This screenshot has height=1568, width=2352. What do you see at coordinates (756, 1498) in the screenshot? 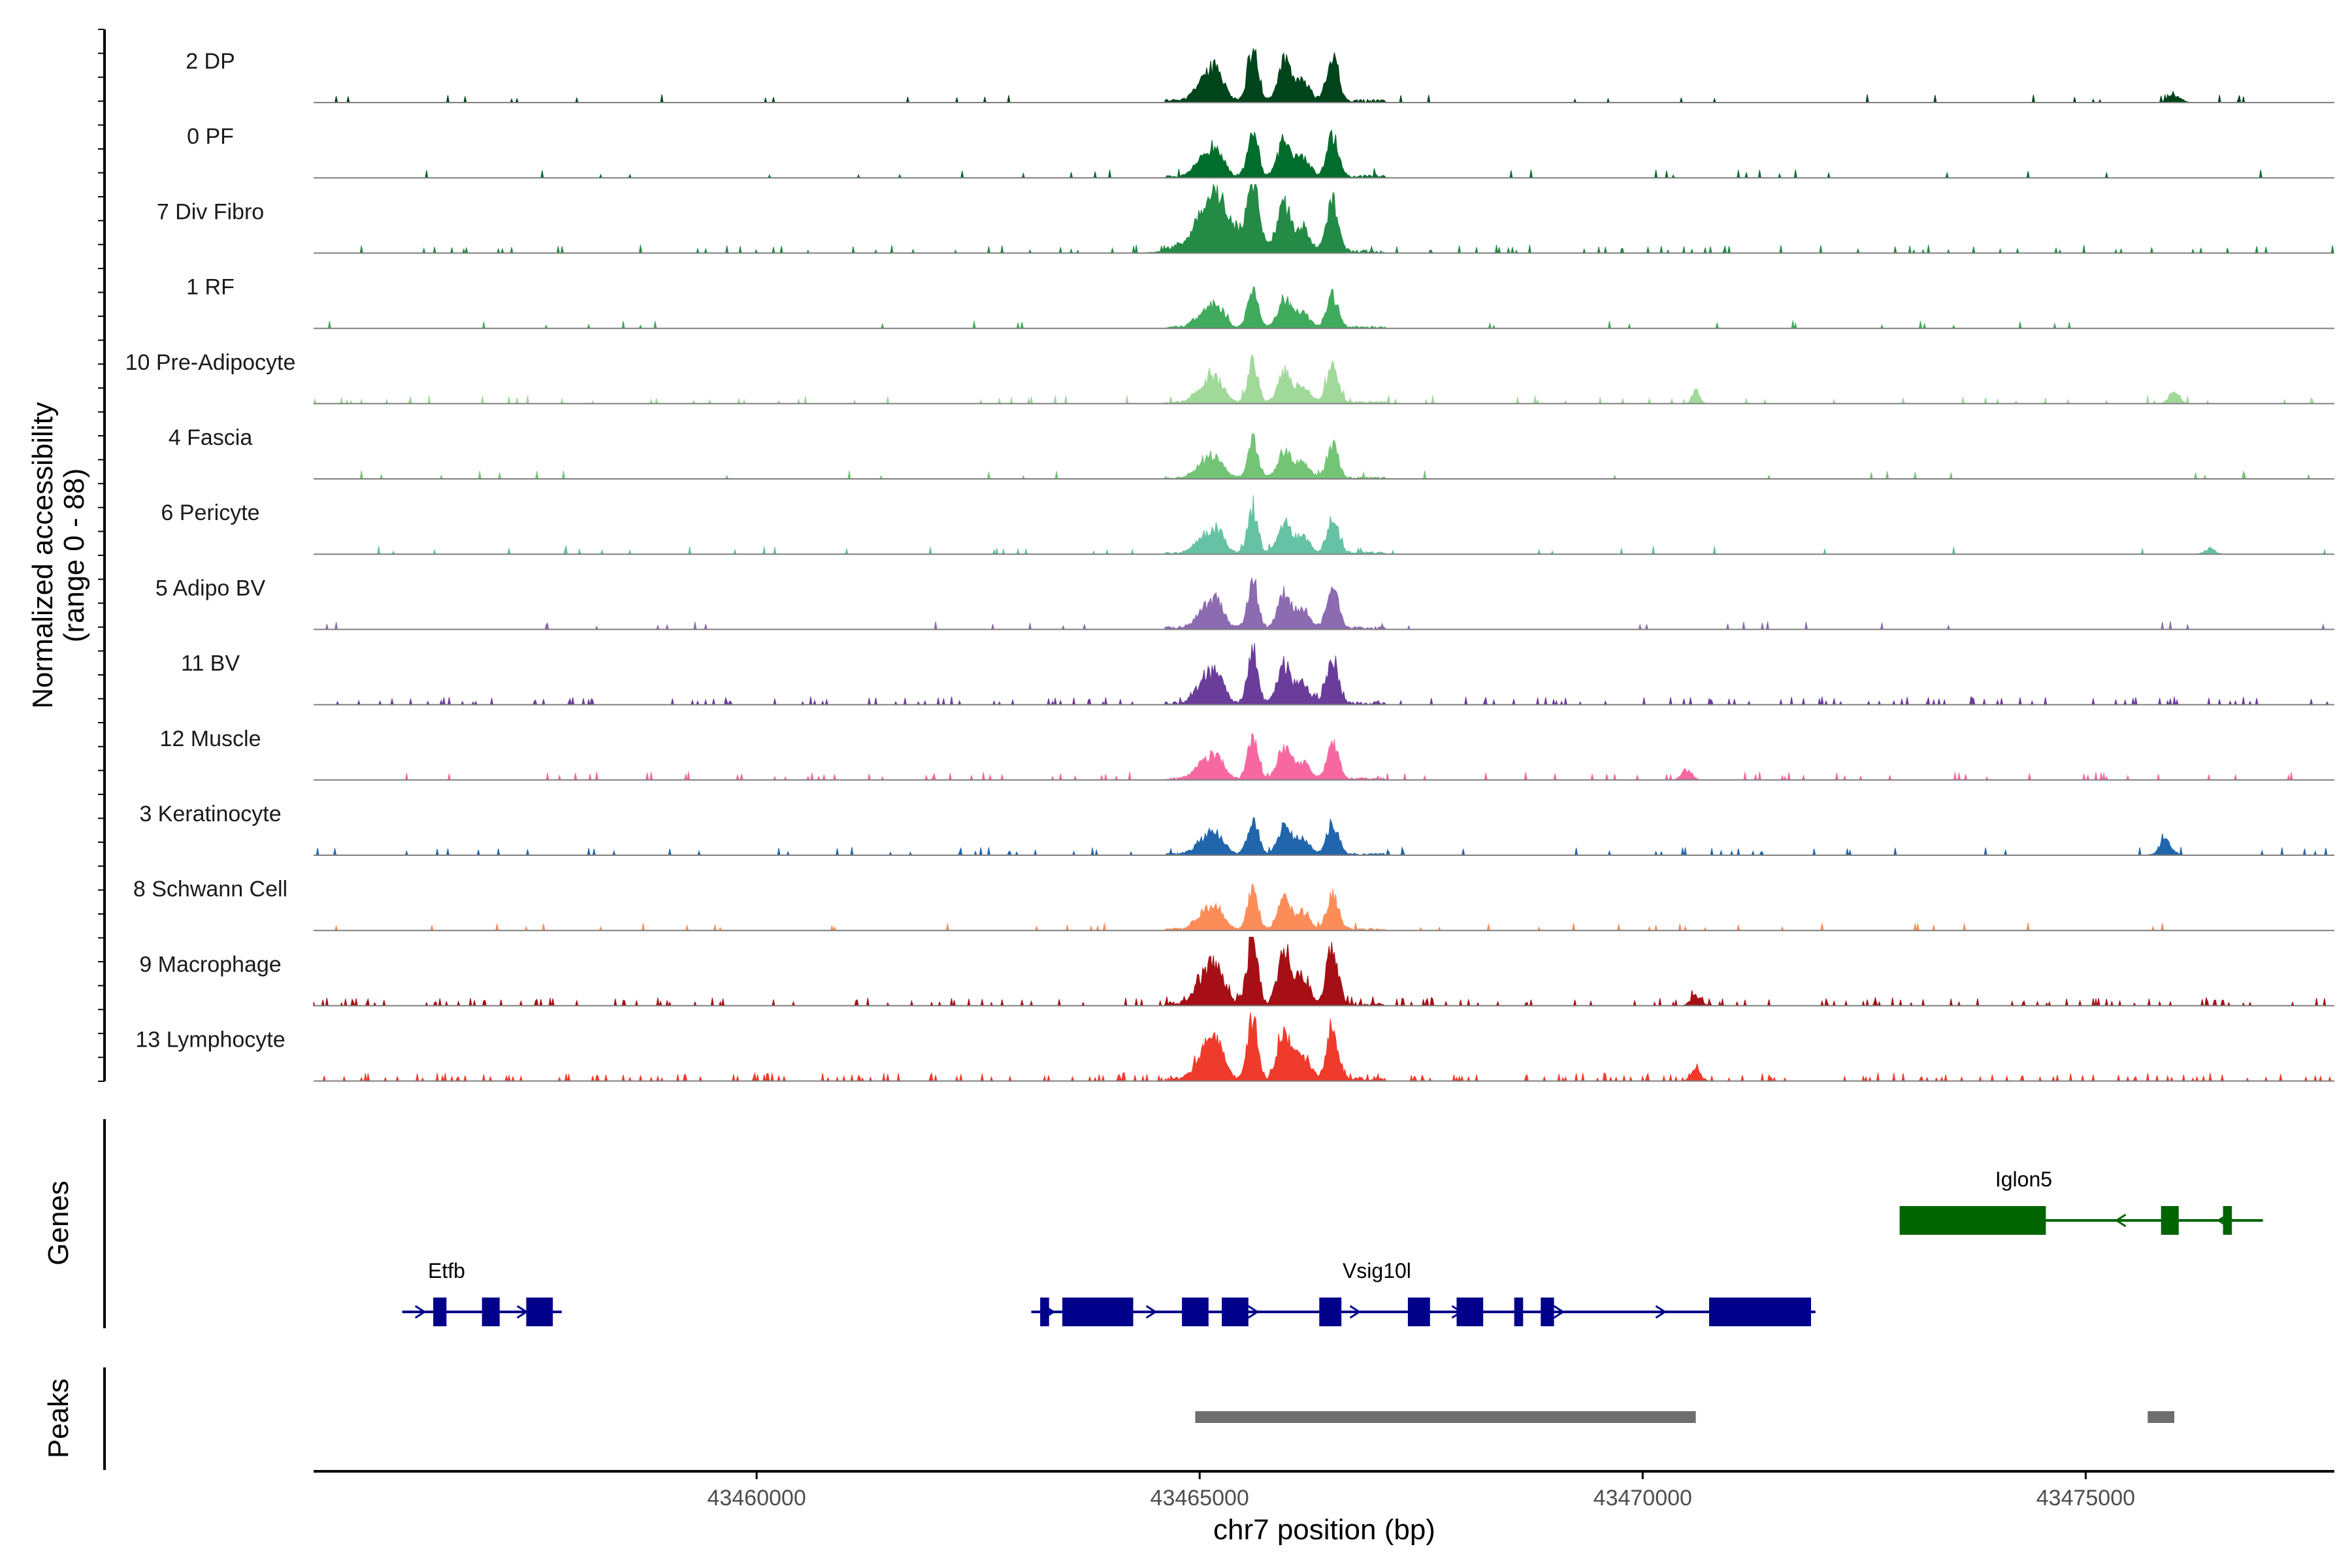
I see `x-tick-label: 43460000` at bounding box center [756, 1498].